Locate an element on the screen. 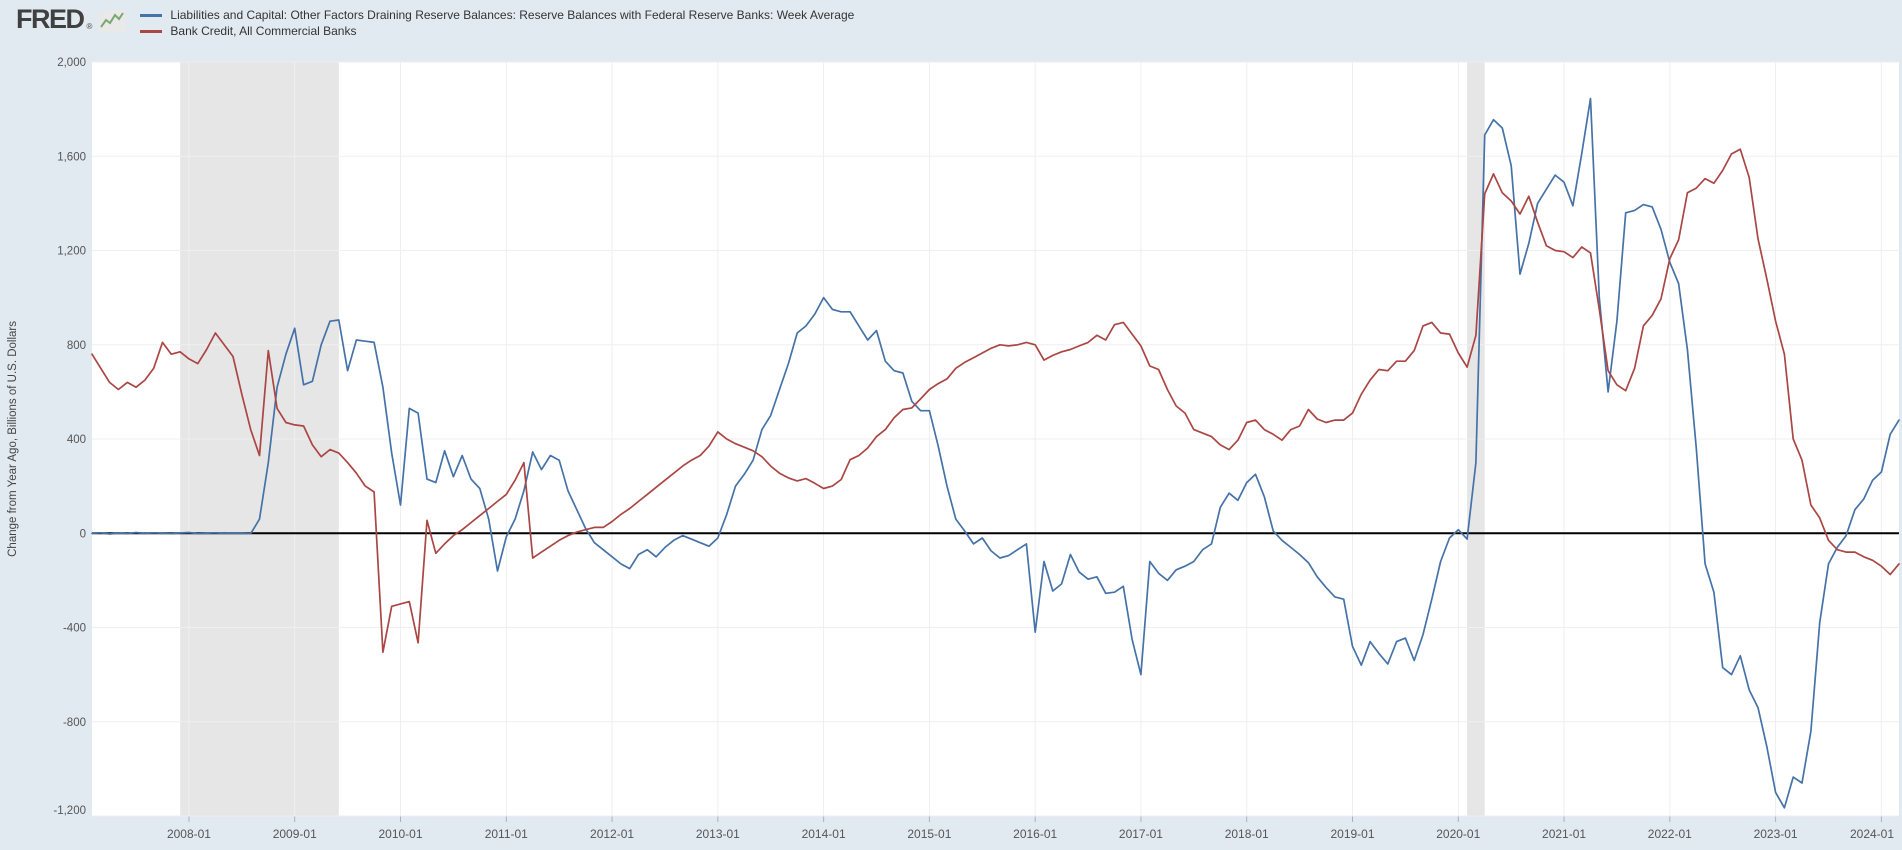 The image size is (1902, 850). x-tick-label: 2013-01 is located at coordinates (718, 834).